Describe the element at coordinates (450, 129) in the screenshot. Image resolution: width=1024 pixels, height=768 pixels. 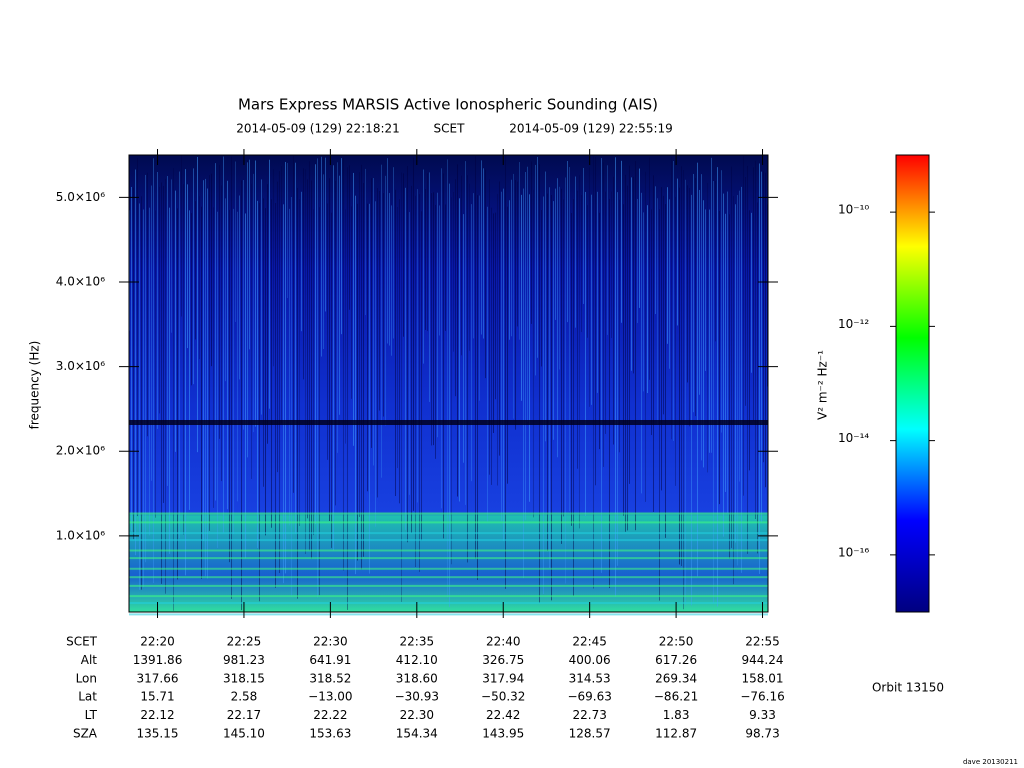
I see `time-system: SCET` at that location.